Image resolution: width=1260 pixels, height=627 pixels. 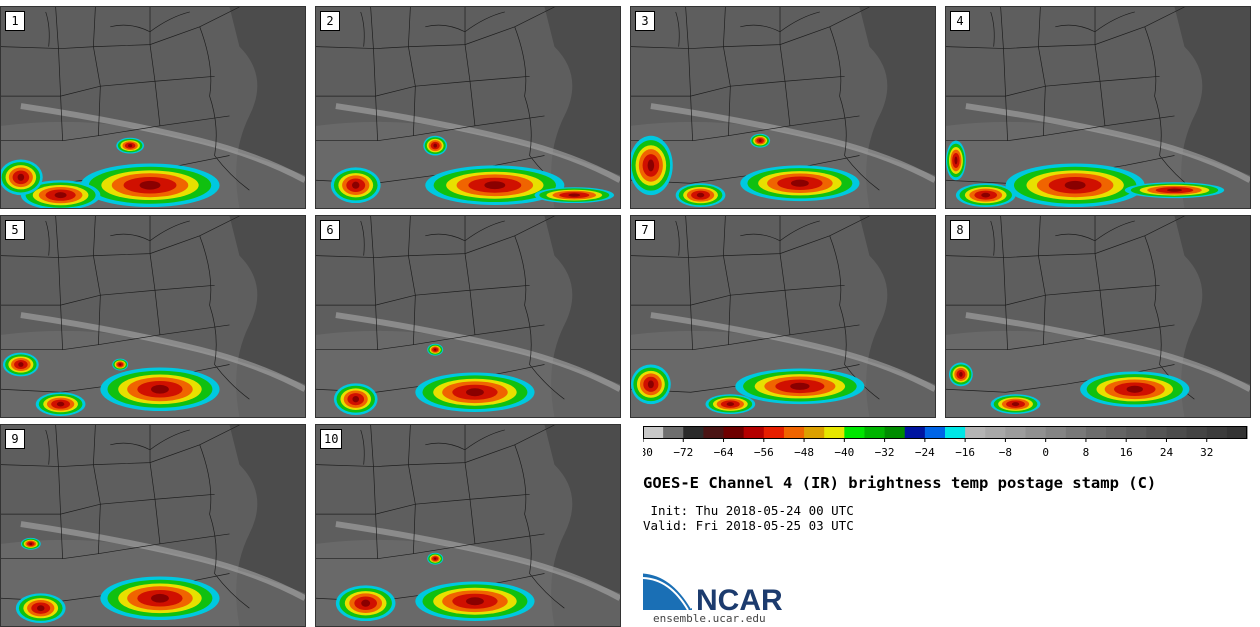 I want to click on forecast-panel-2: 2, so click(x=468, y=107).